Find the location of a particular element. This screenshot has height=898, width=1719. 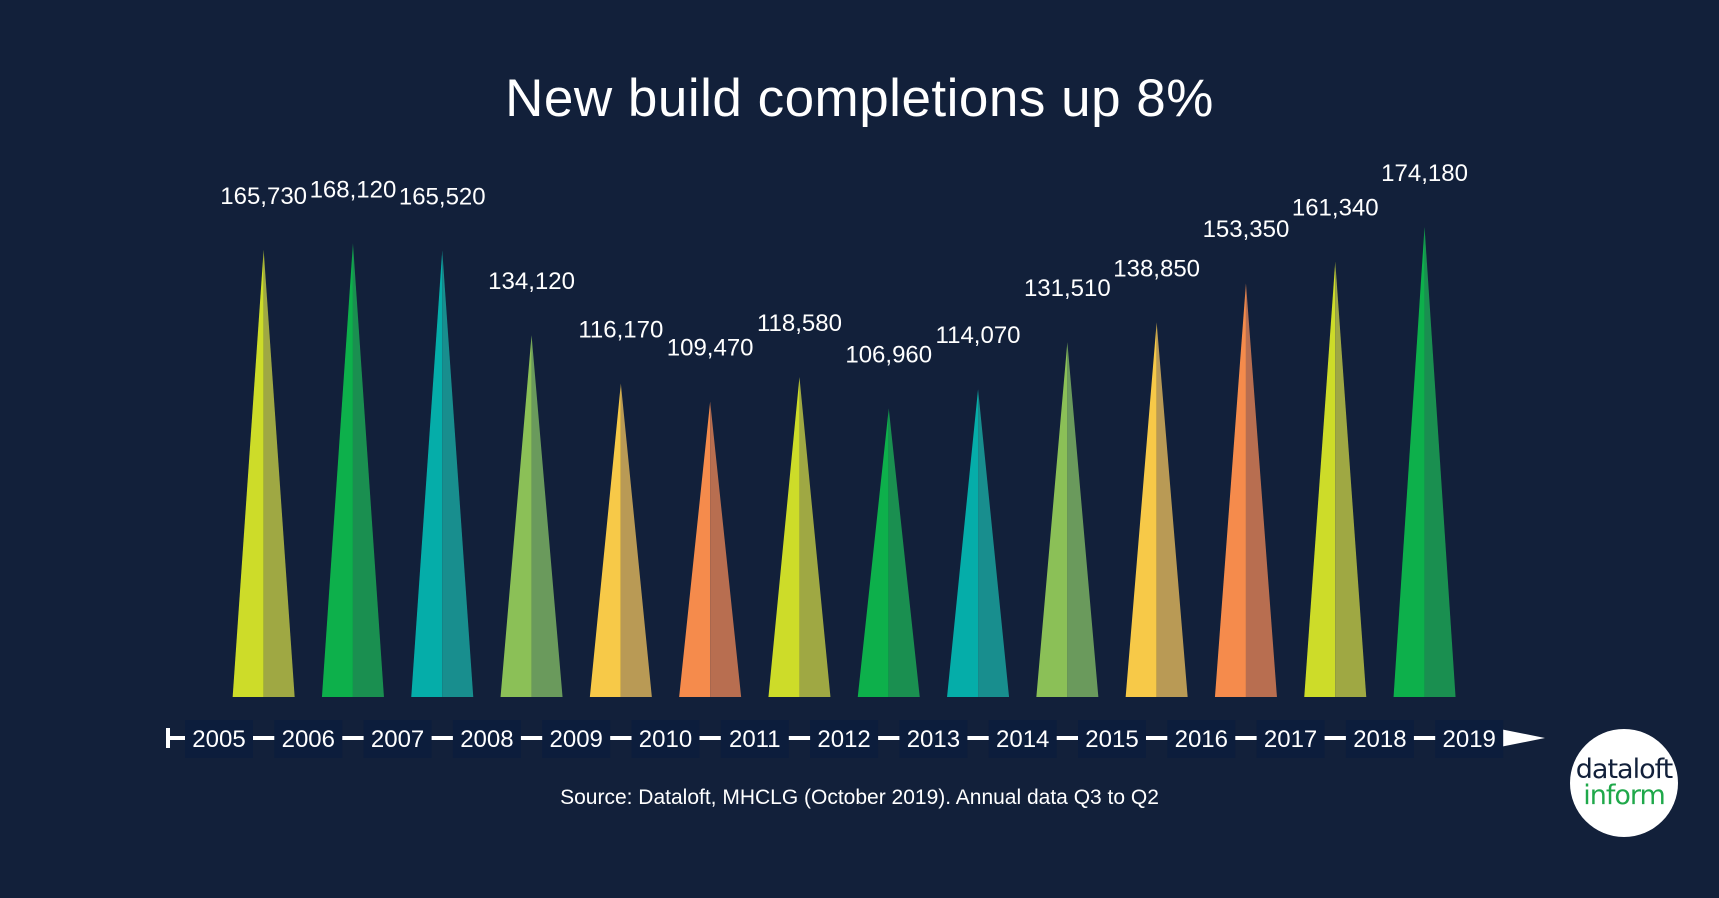

year-label: 2008 is located at coordinates (486, 739).